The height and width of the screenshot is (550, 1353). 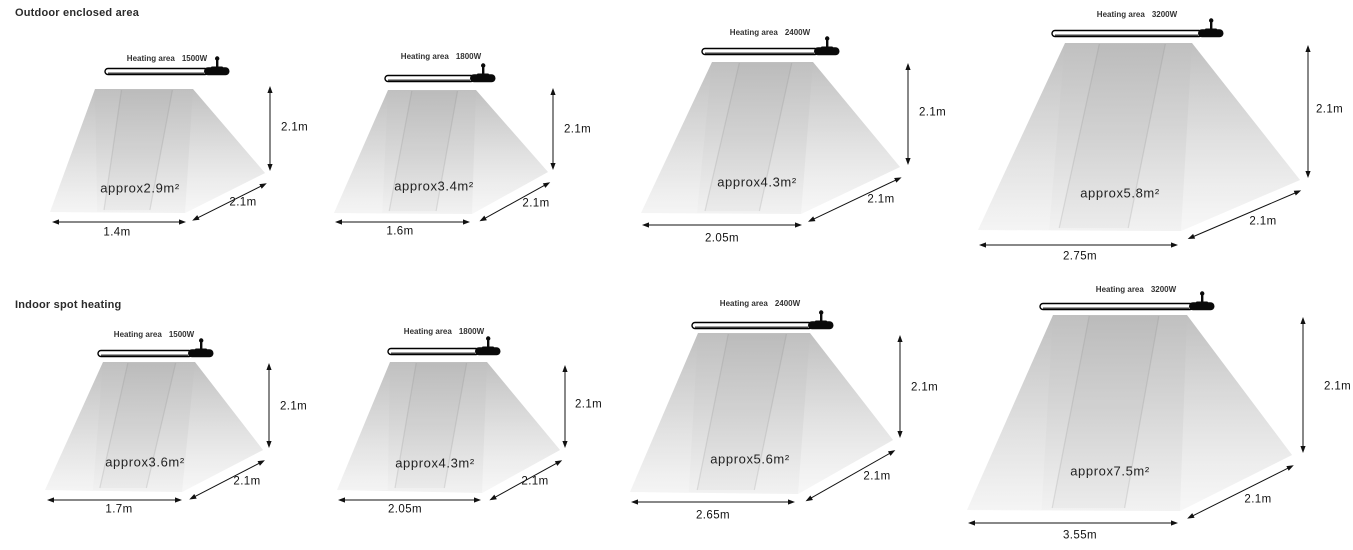 I want to click on area-label: approx7.5m², so click(x=1110, y=471).